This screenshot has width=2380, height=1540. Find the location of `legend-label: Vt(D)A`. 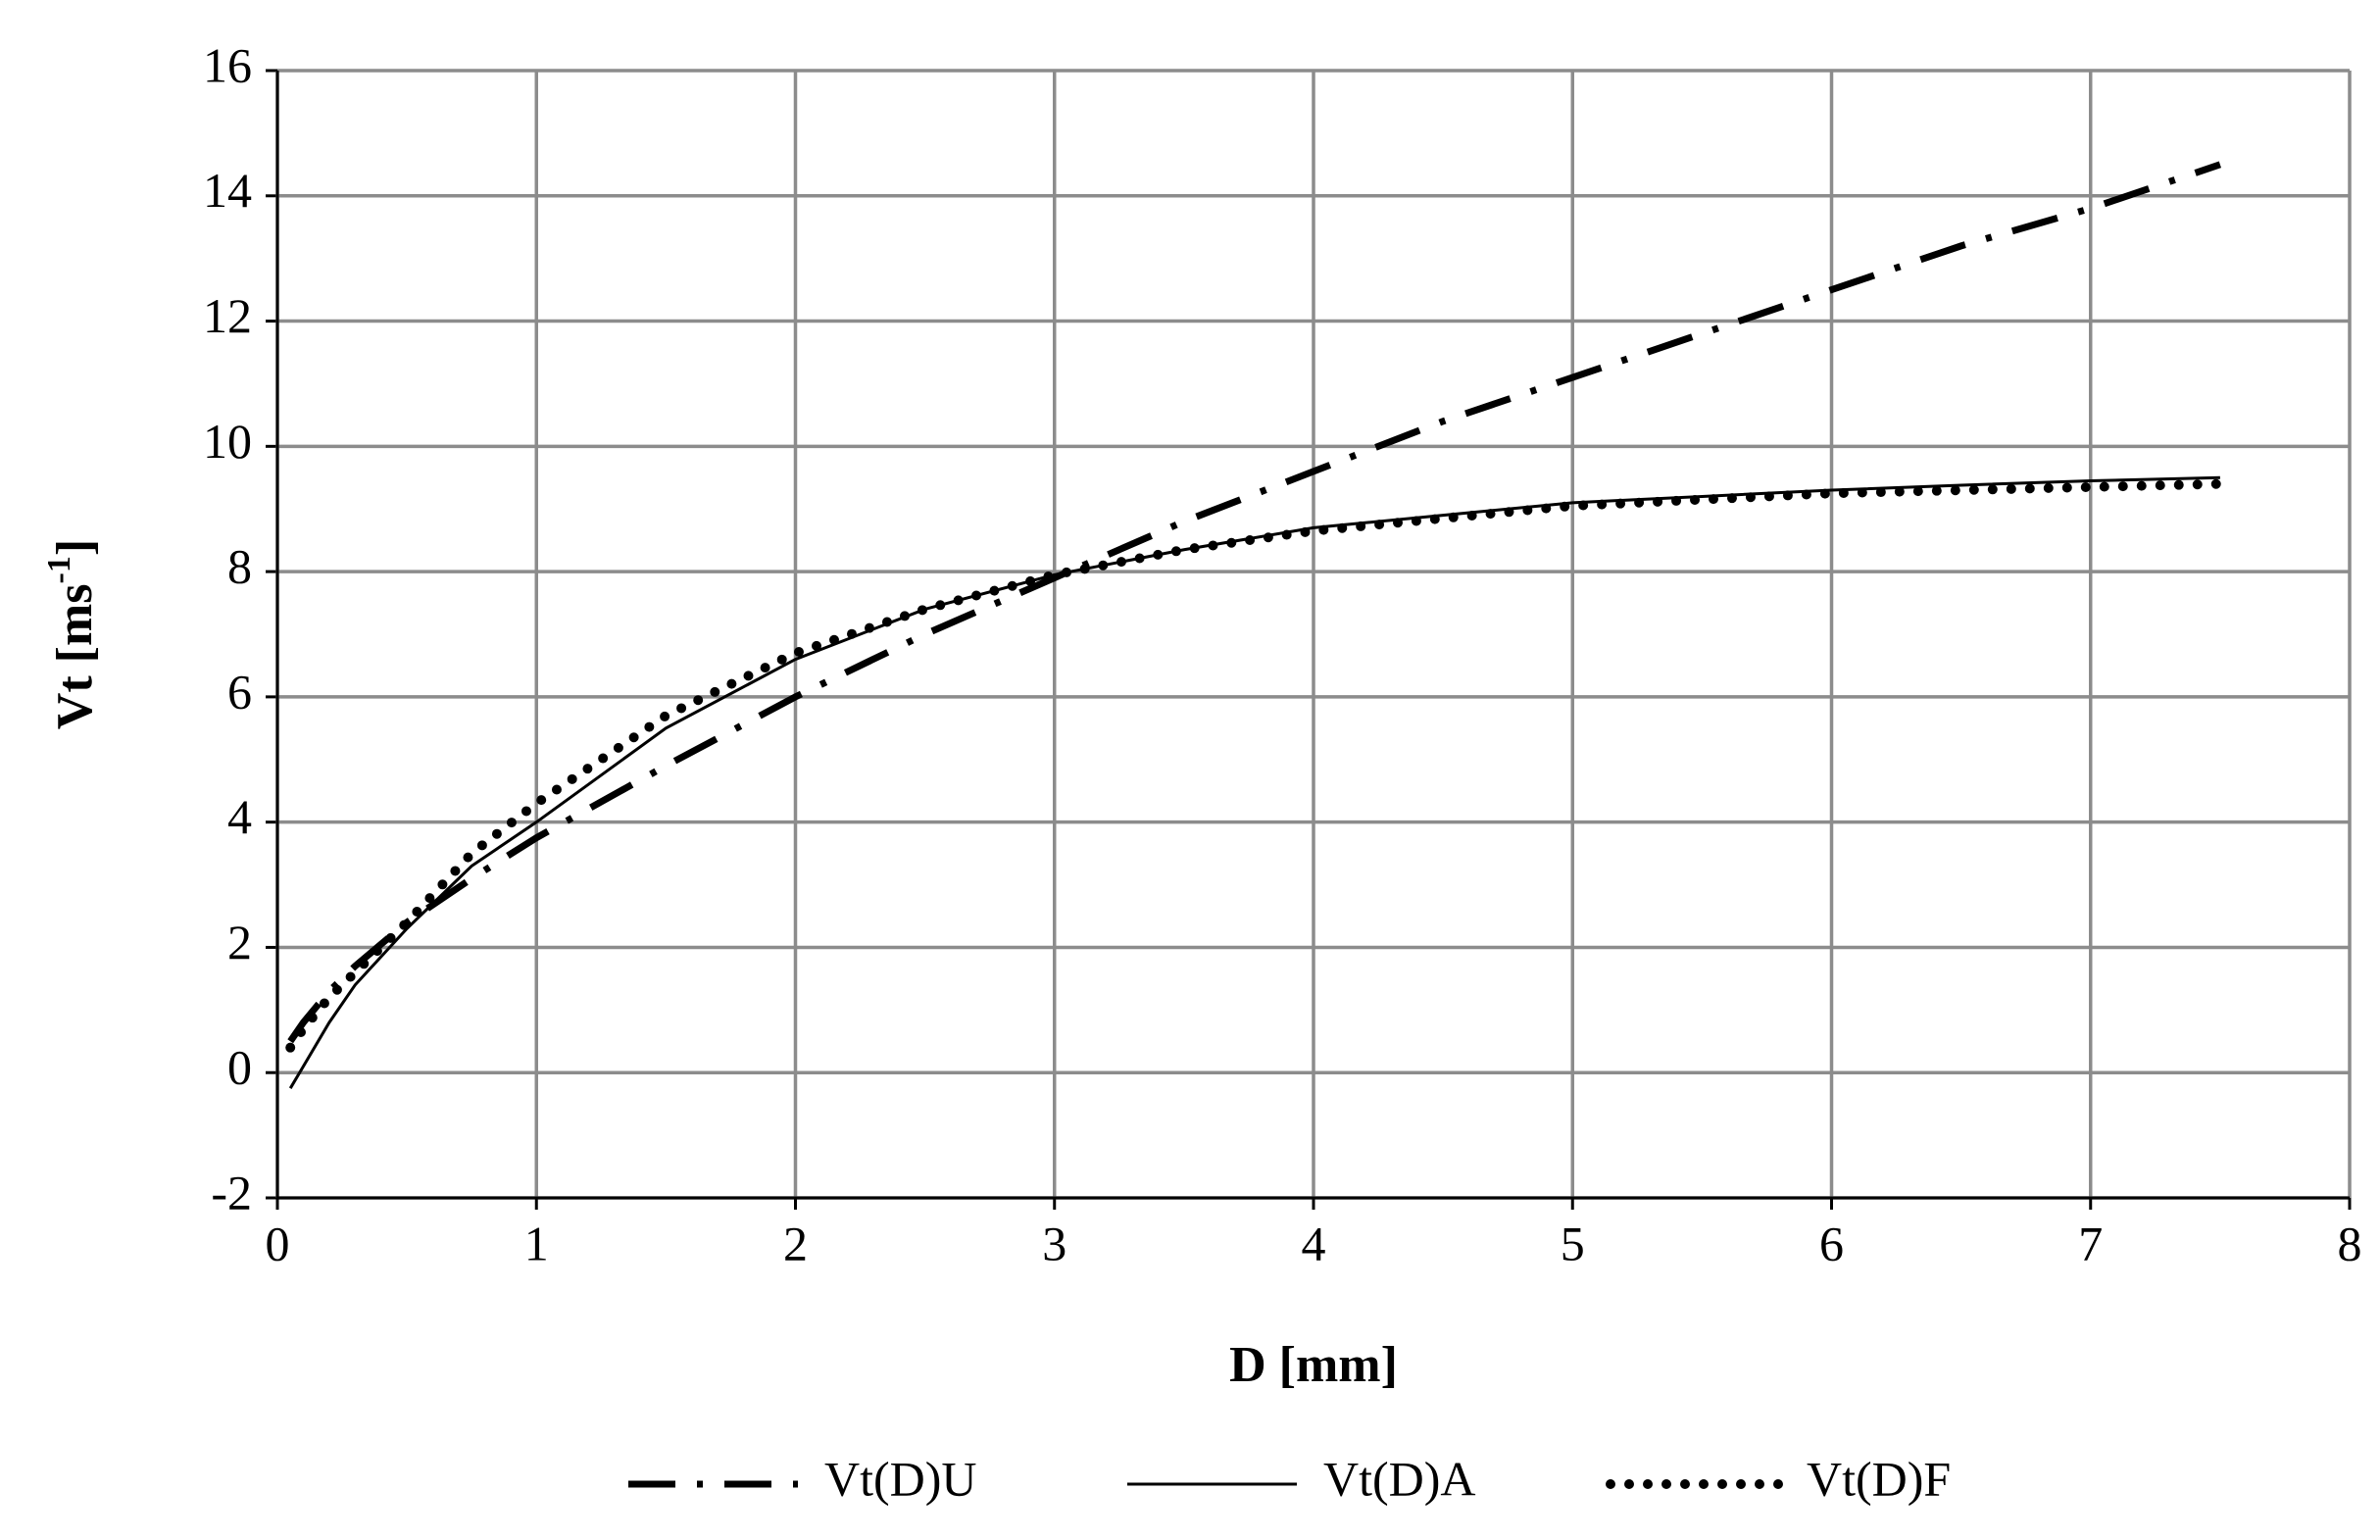

legend-label: Vt(D)A is located at coordinates (1399, 1479).